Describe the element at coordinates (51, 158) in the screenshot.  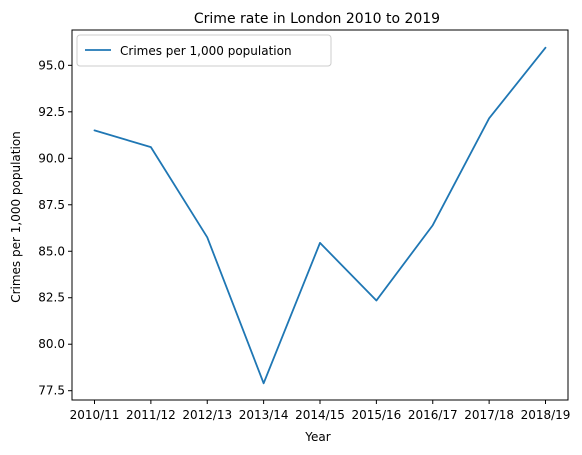
I see `y-tick-label: 90.0` at that location.